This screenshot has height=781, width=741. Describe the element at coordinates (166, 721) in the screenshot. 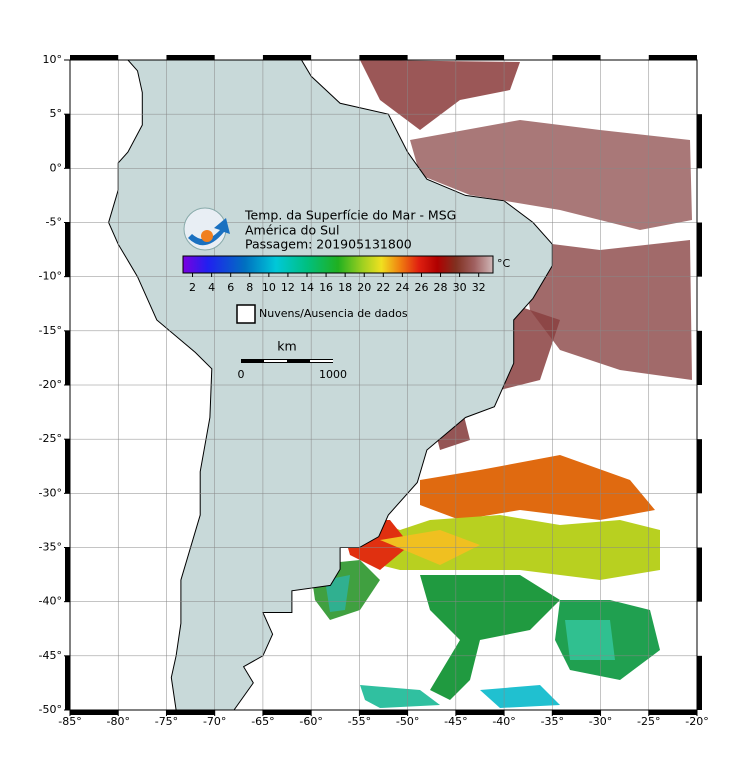

I see `lon-tick-label: -75°` at that location.